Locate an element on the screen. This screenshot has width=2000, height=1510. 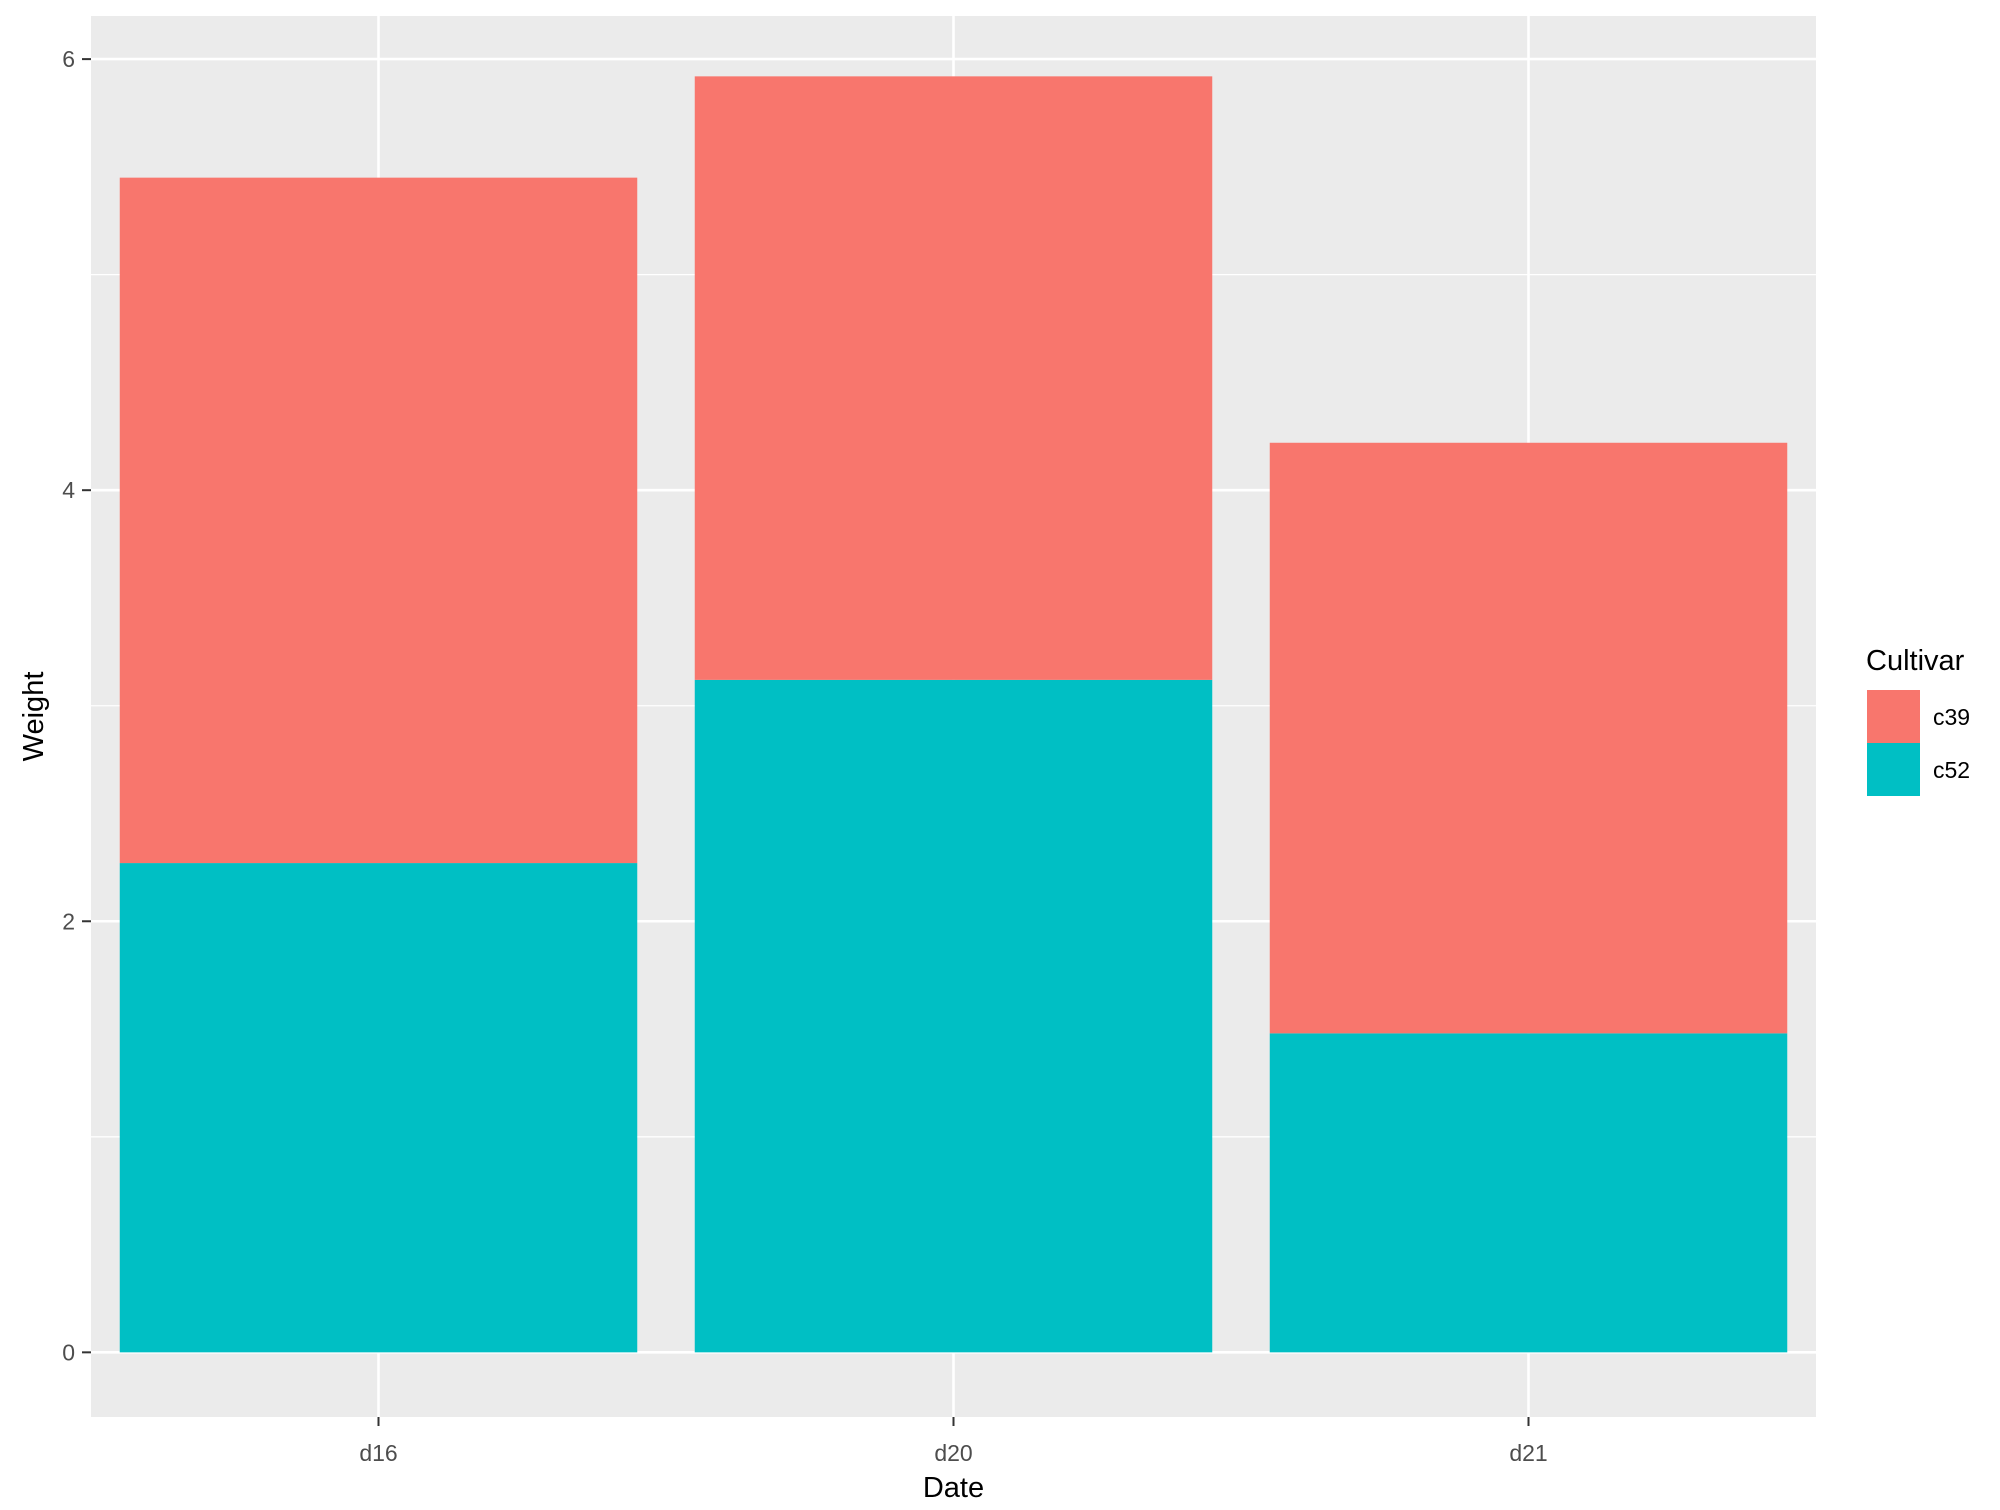
x-tick-label-d16: d16 is located at coordinates (378, 1453).